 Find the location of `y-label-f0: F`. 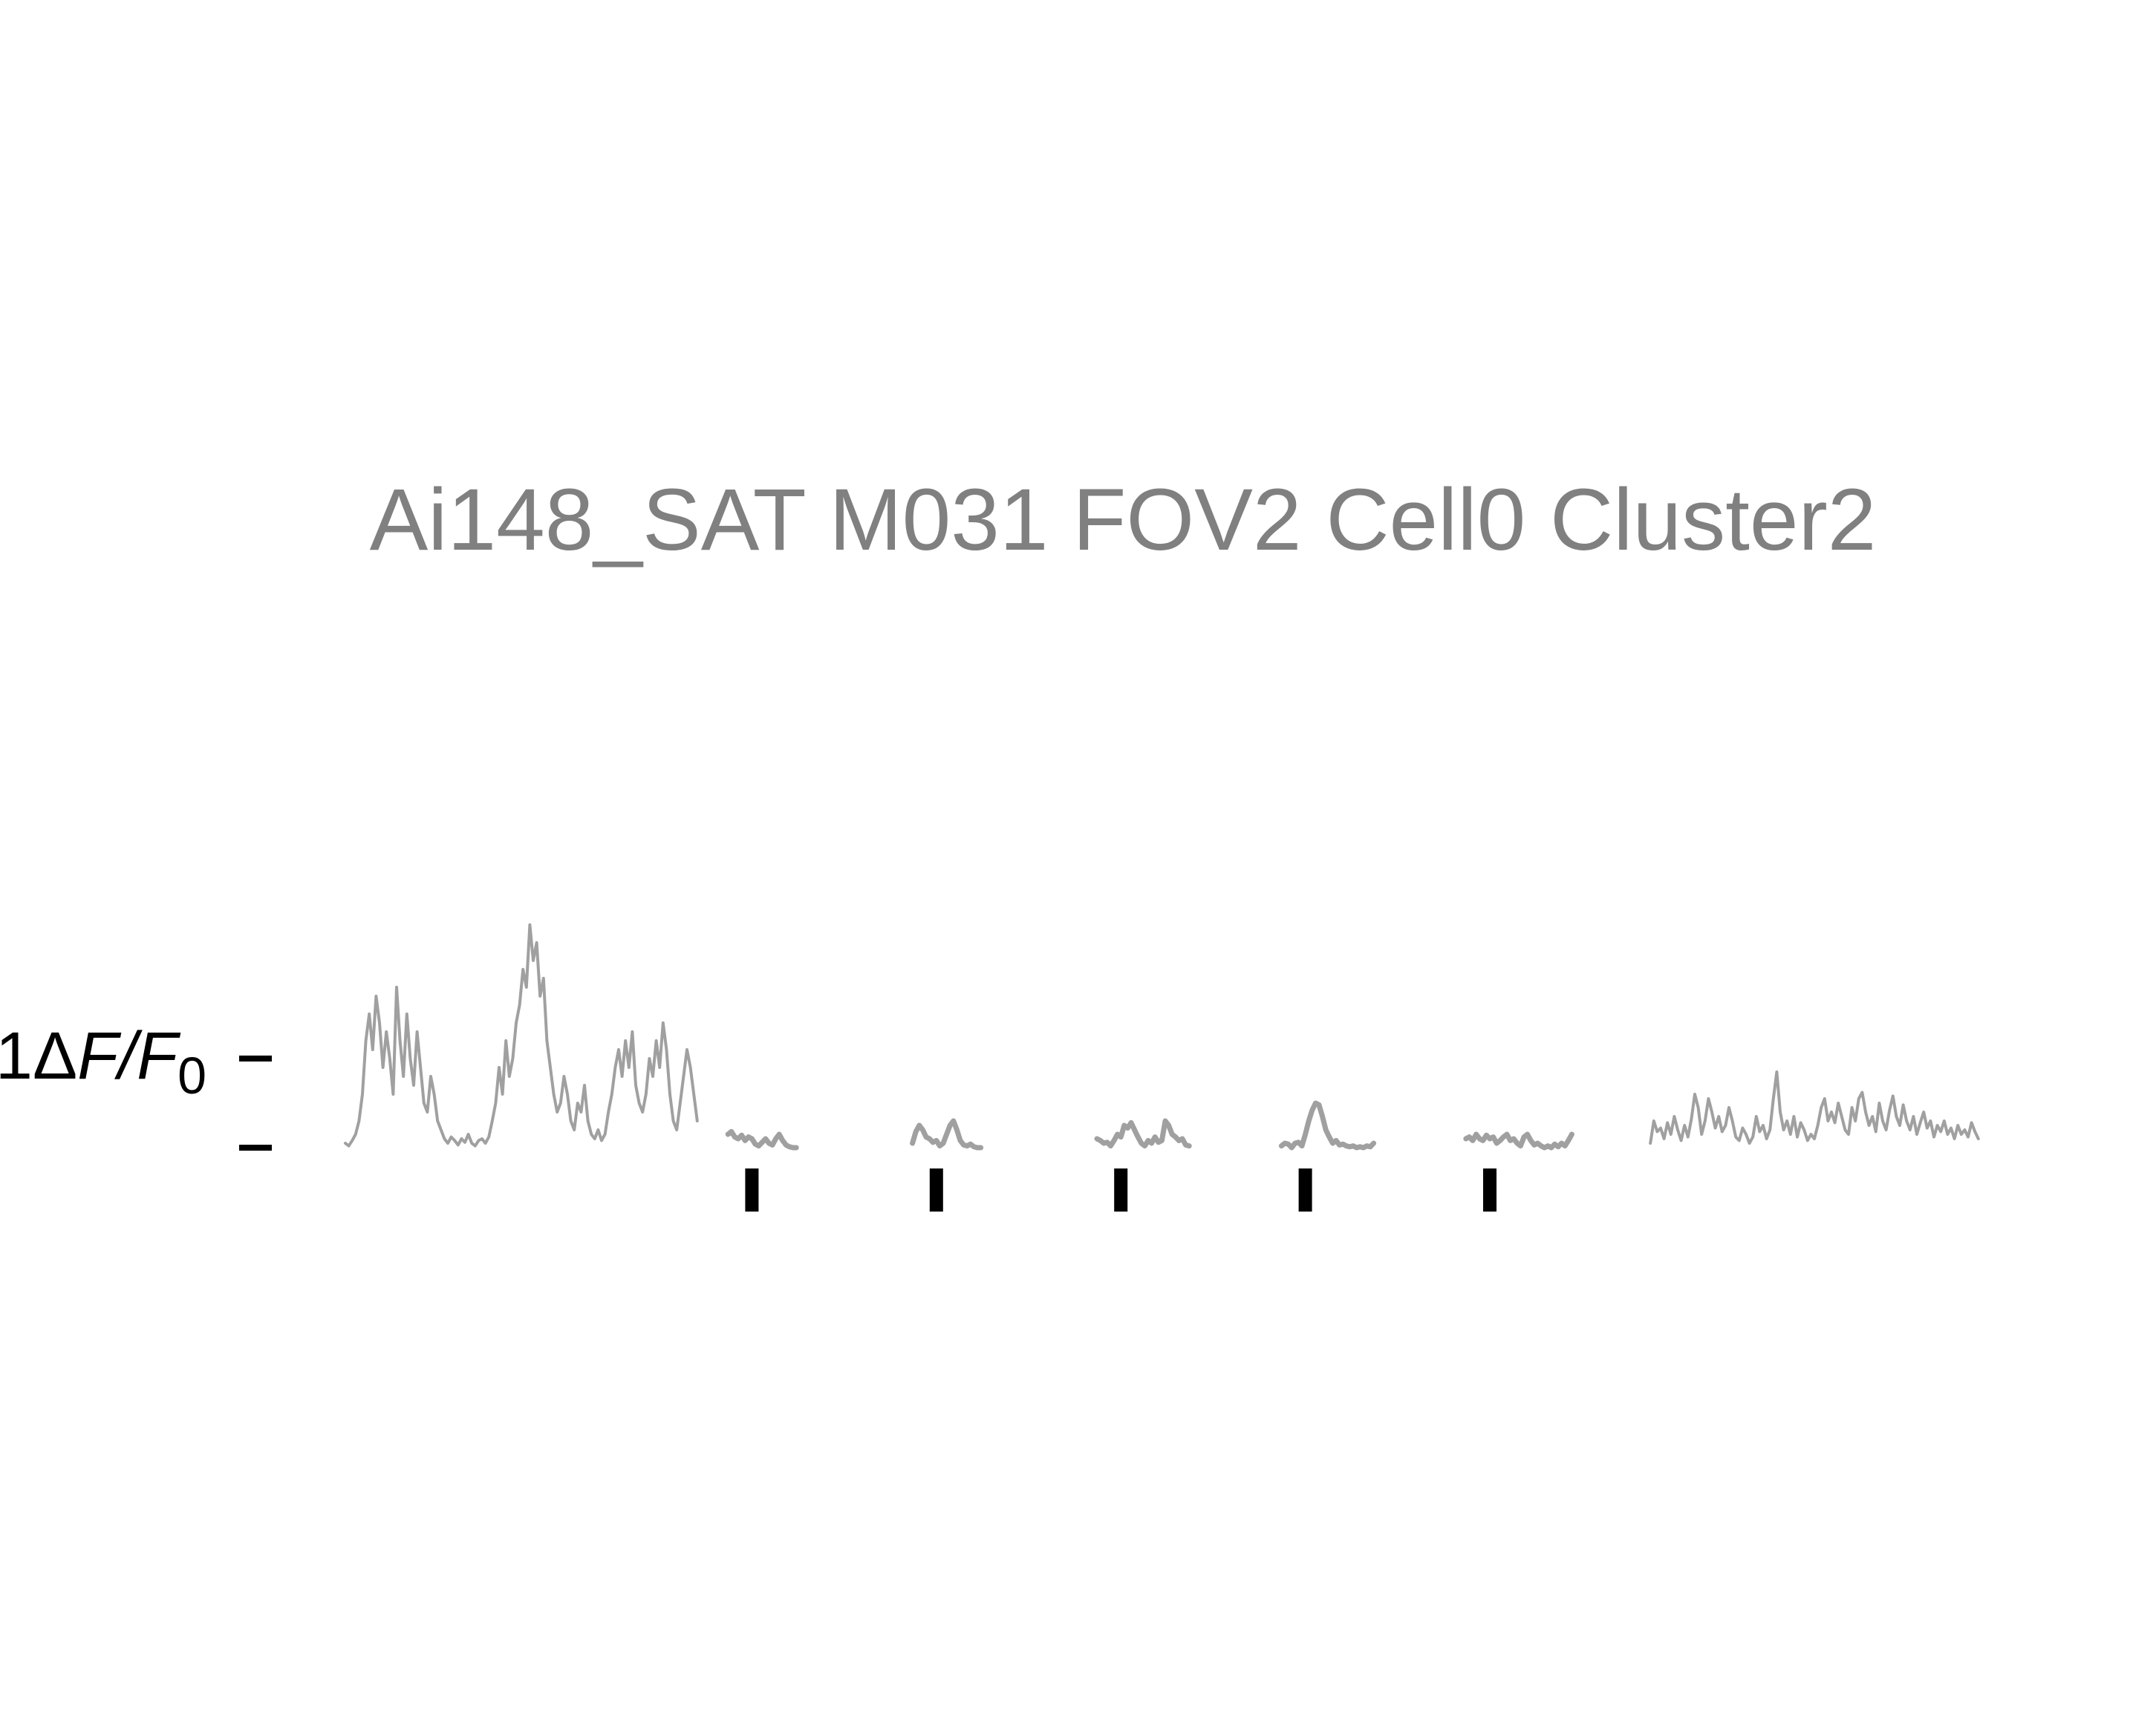

y-label-f0: F is located at coordinates (159, 1056).